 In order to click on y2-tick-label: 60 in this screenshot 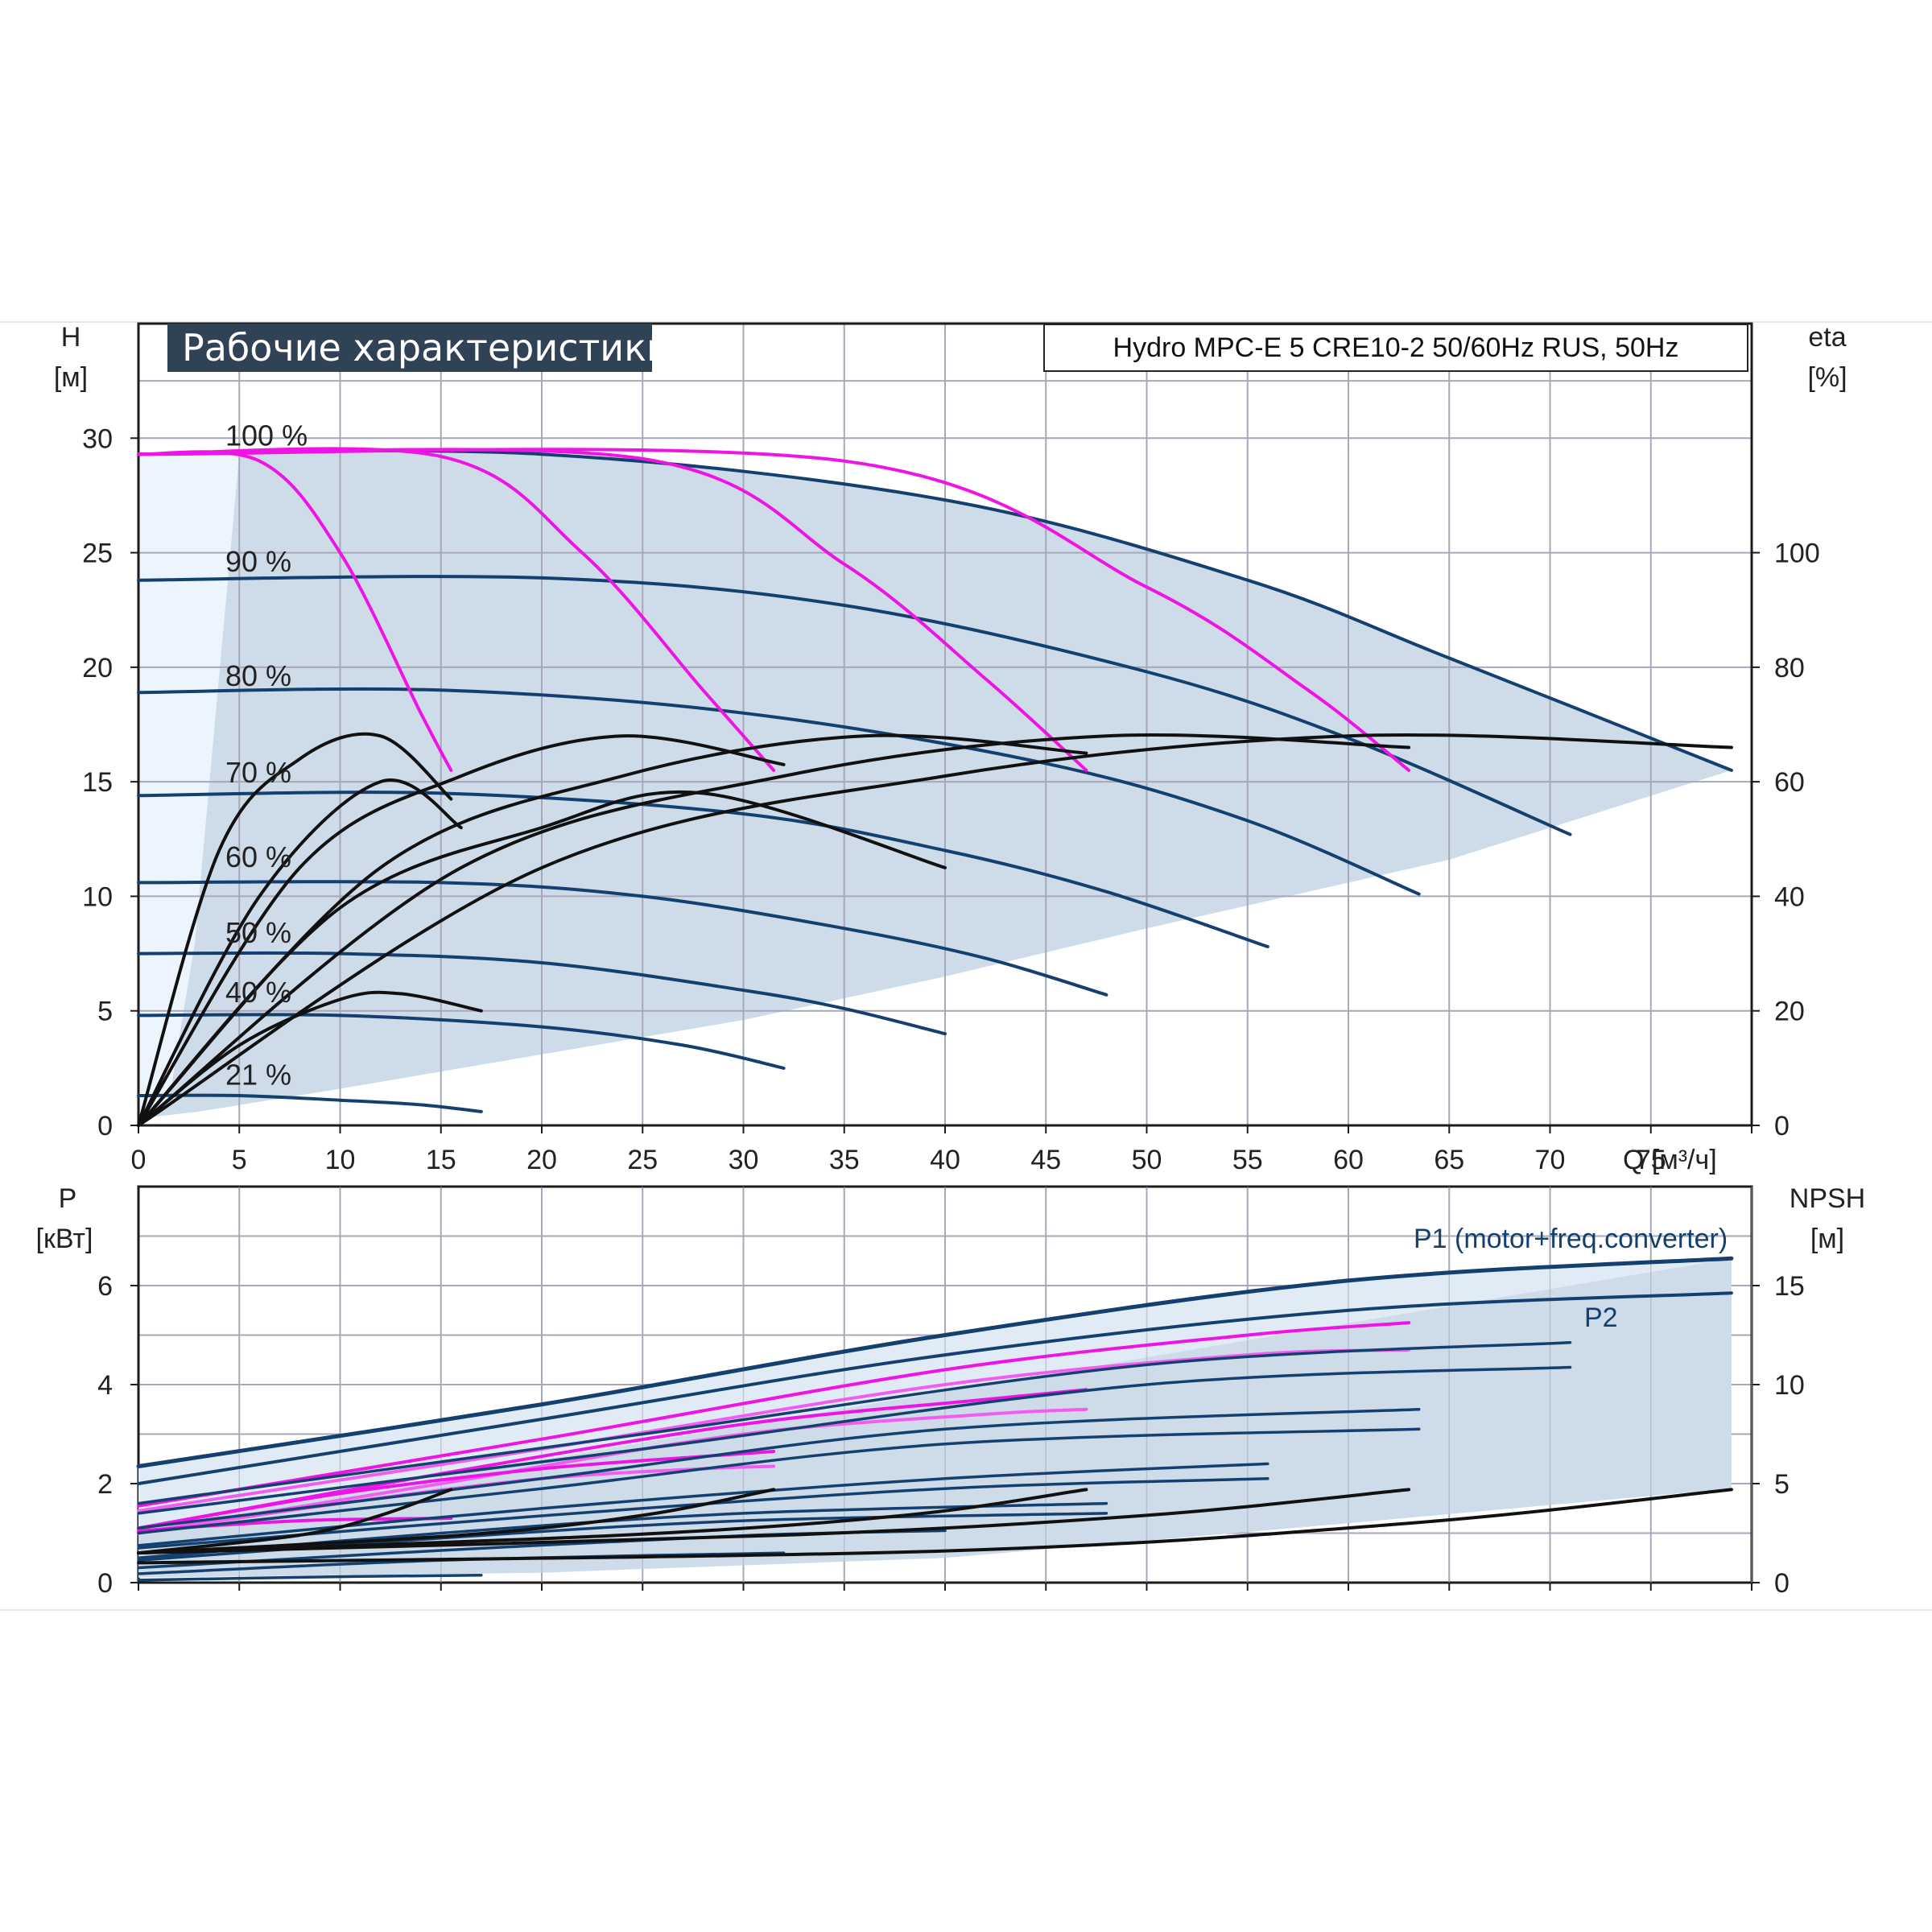, I will do `click(1789, 782)`.